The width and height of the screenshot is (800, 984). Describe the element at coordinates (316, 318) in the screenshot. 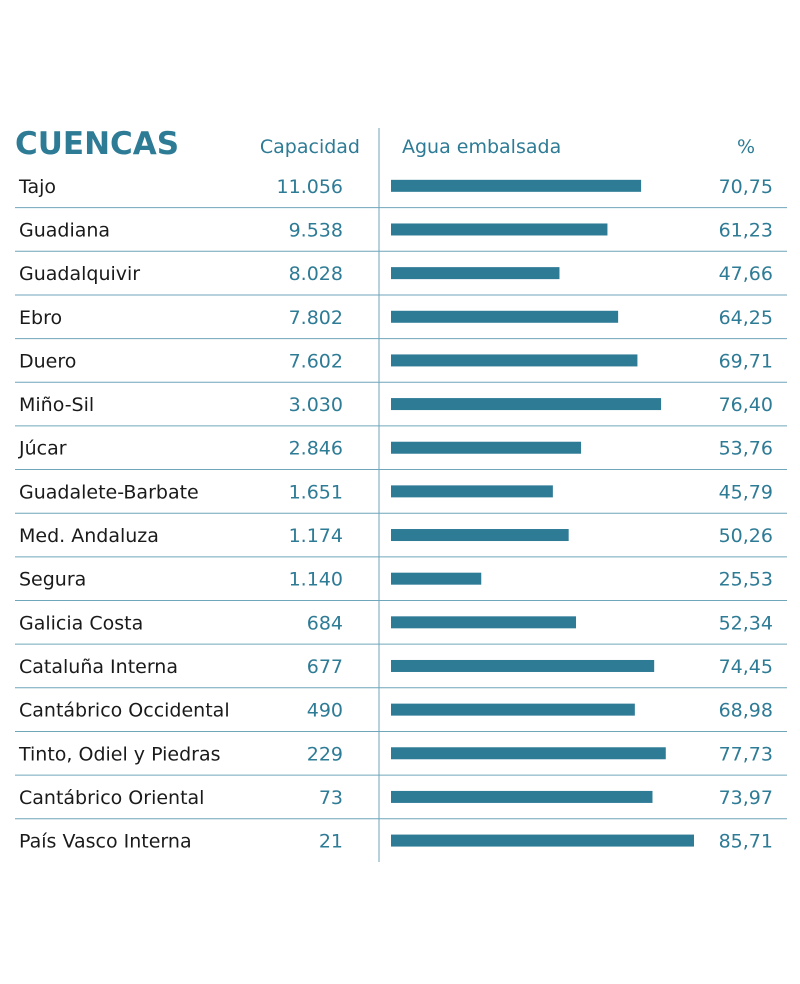

I see `row-capacity: 7.802` at that location.